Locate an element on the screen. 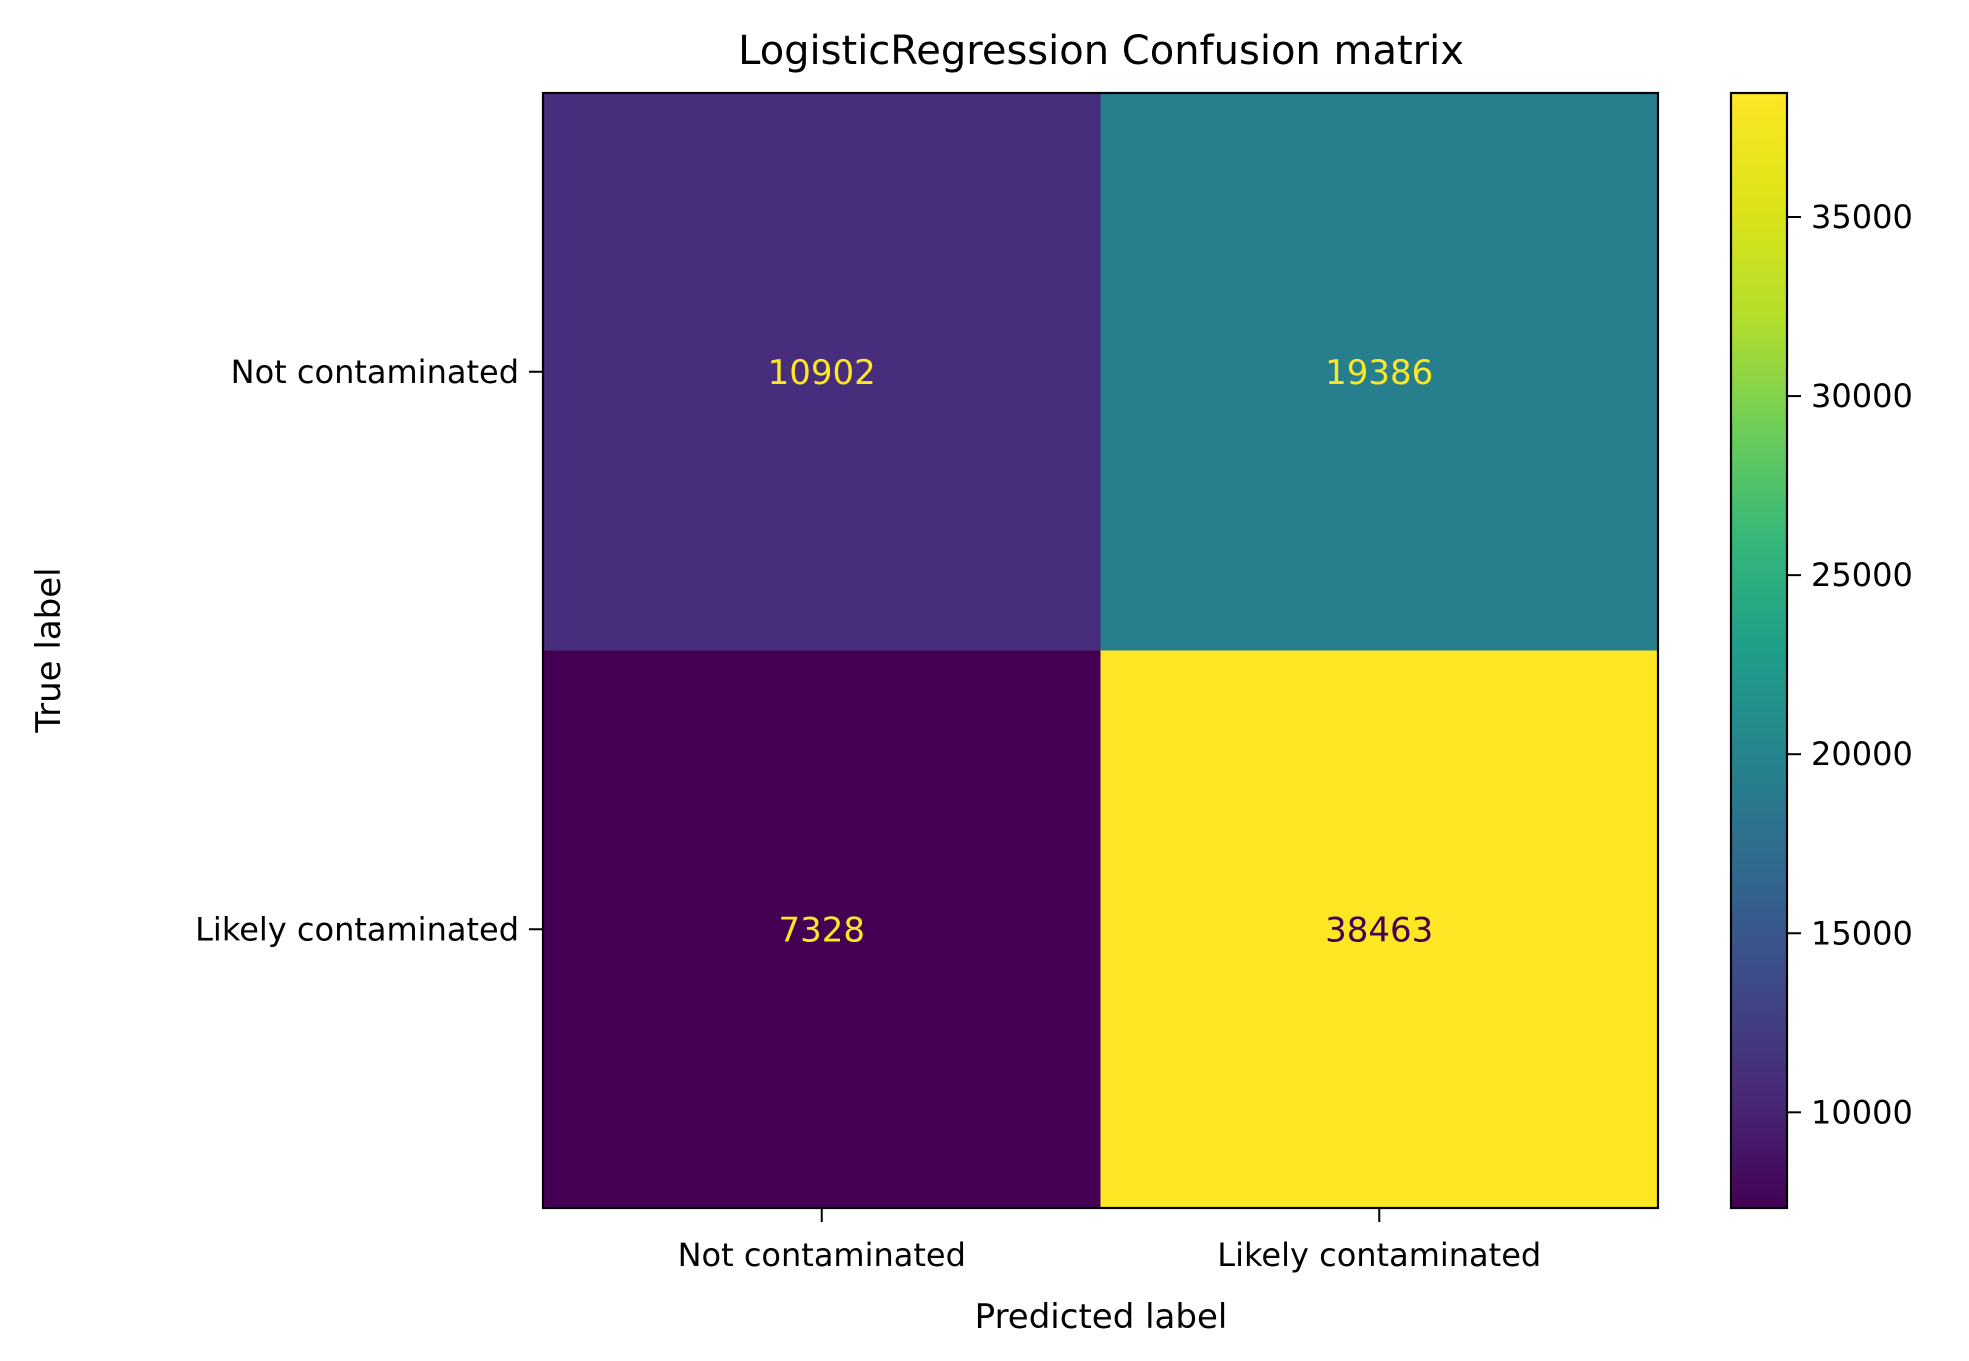 The height and width of the screenshot is (1361, 1969). heatmap-cell-r0-c1 is located at coordinates (1379, 372).